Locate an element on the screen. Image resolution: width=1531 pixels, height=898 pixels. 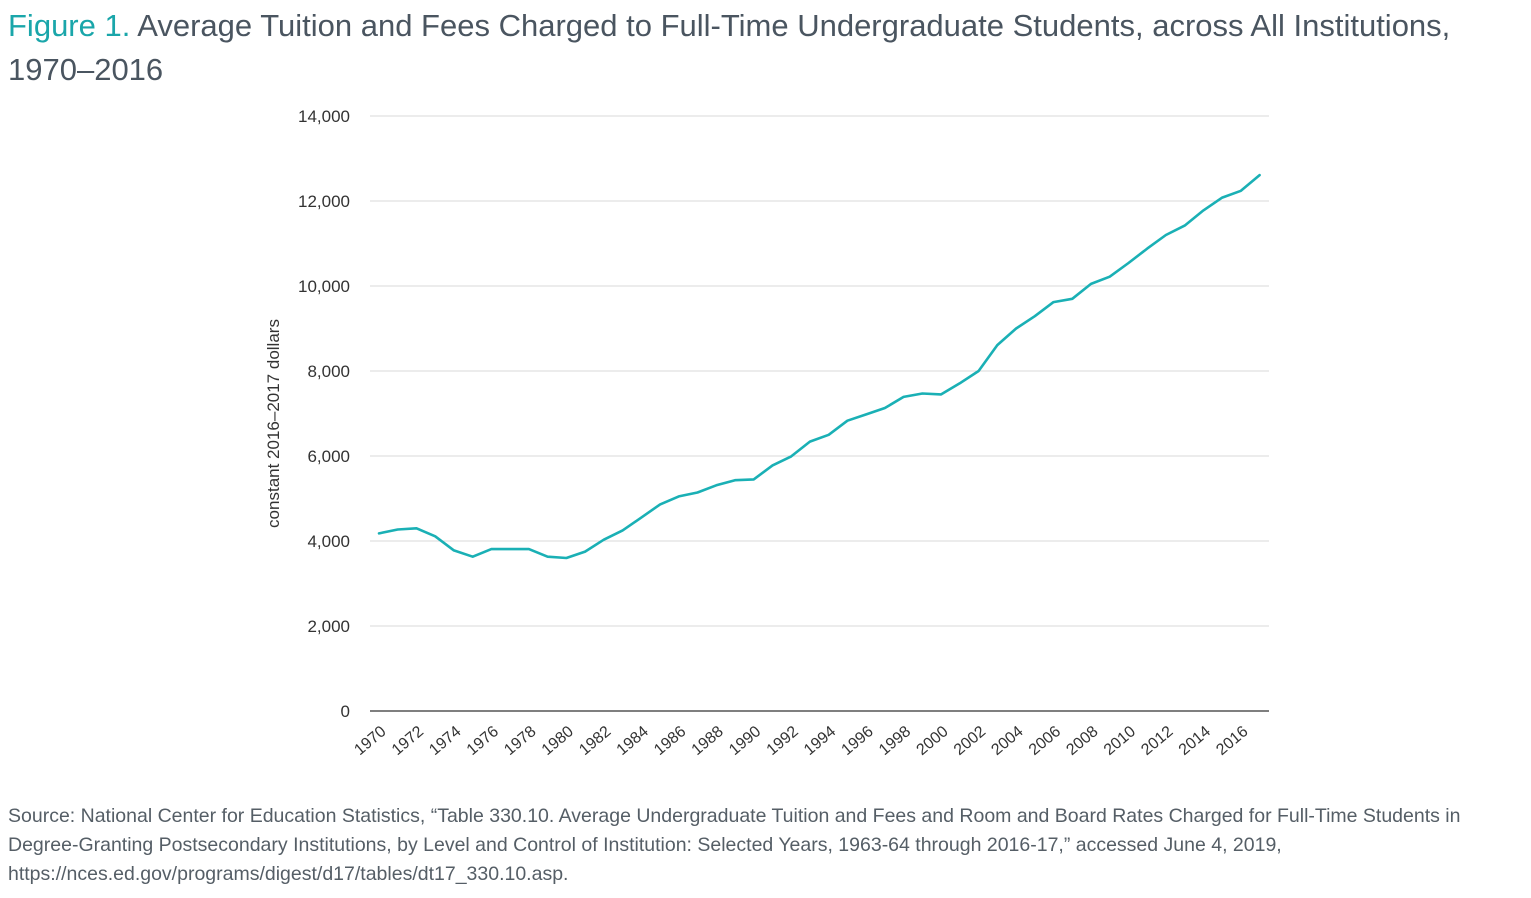
x-tick-label: 1974 is located at coordinates (445, 741).